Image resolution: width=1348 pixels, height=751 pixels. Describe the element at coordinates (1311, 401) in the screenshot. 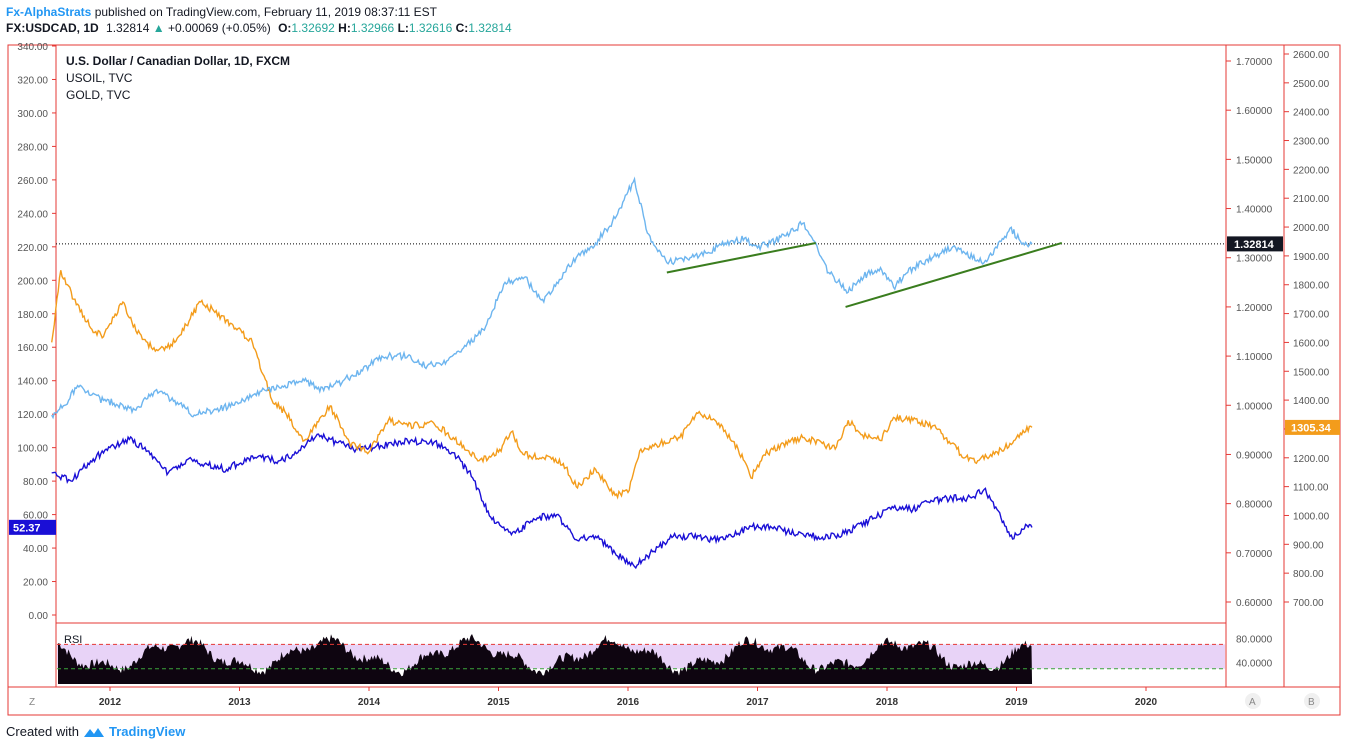

I see `right-tick-label: 1400.00` at that location.